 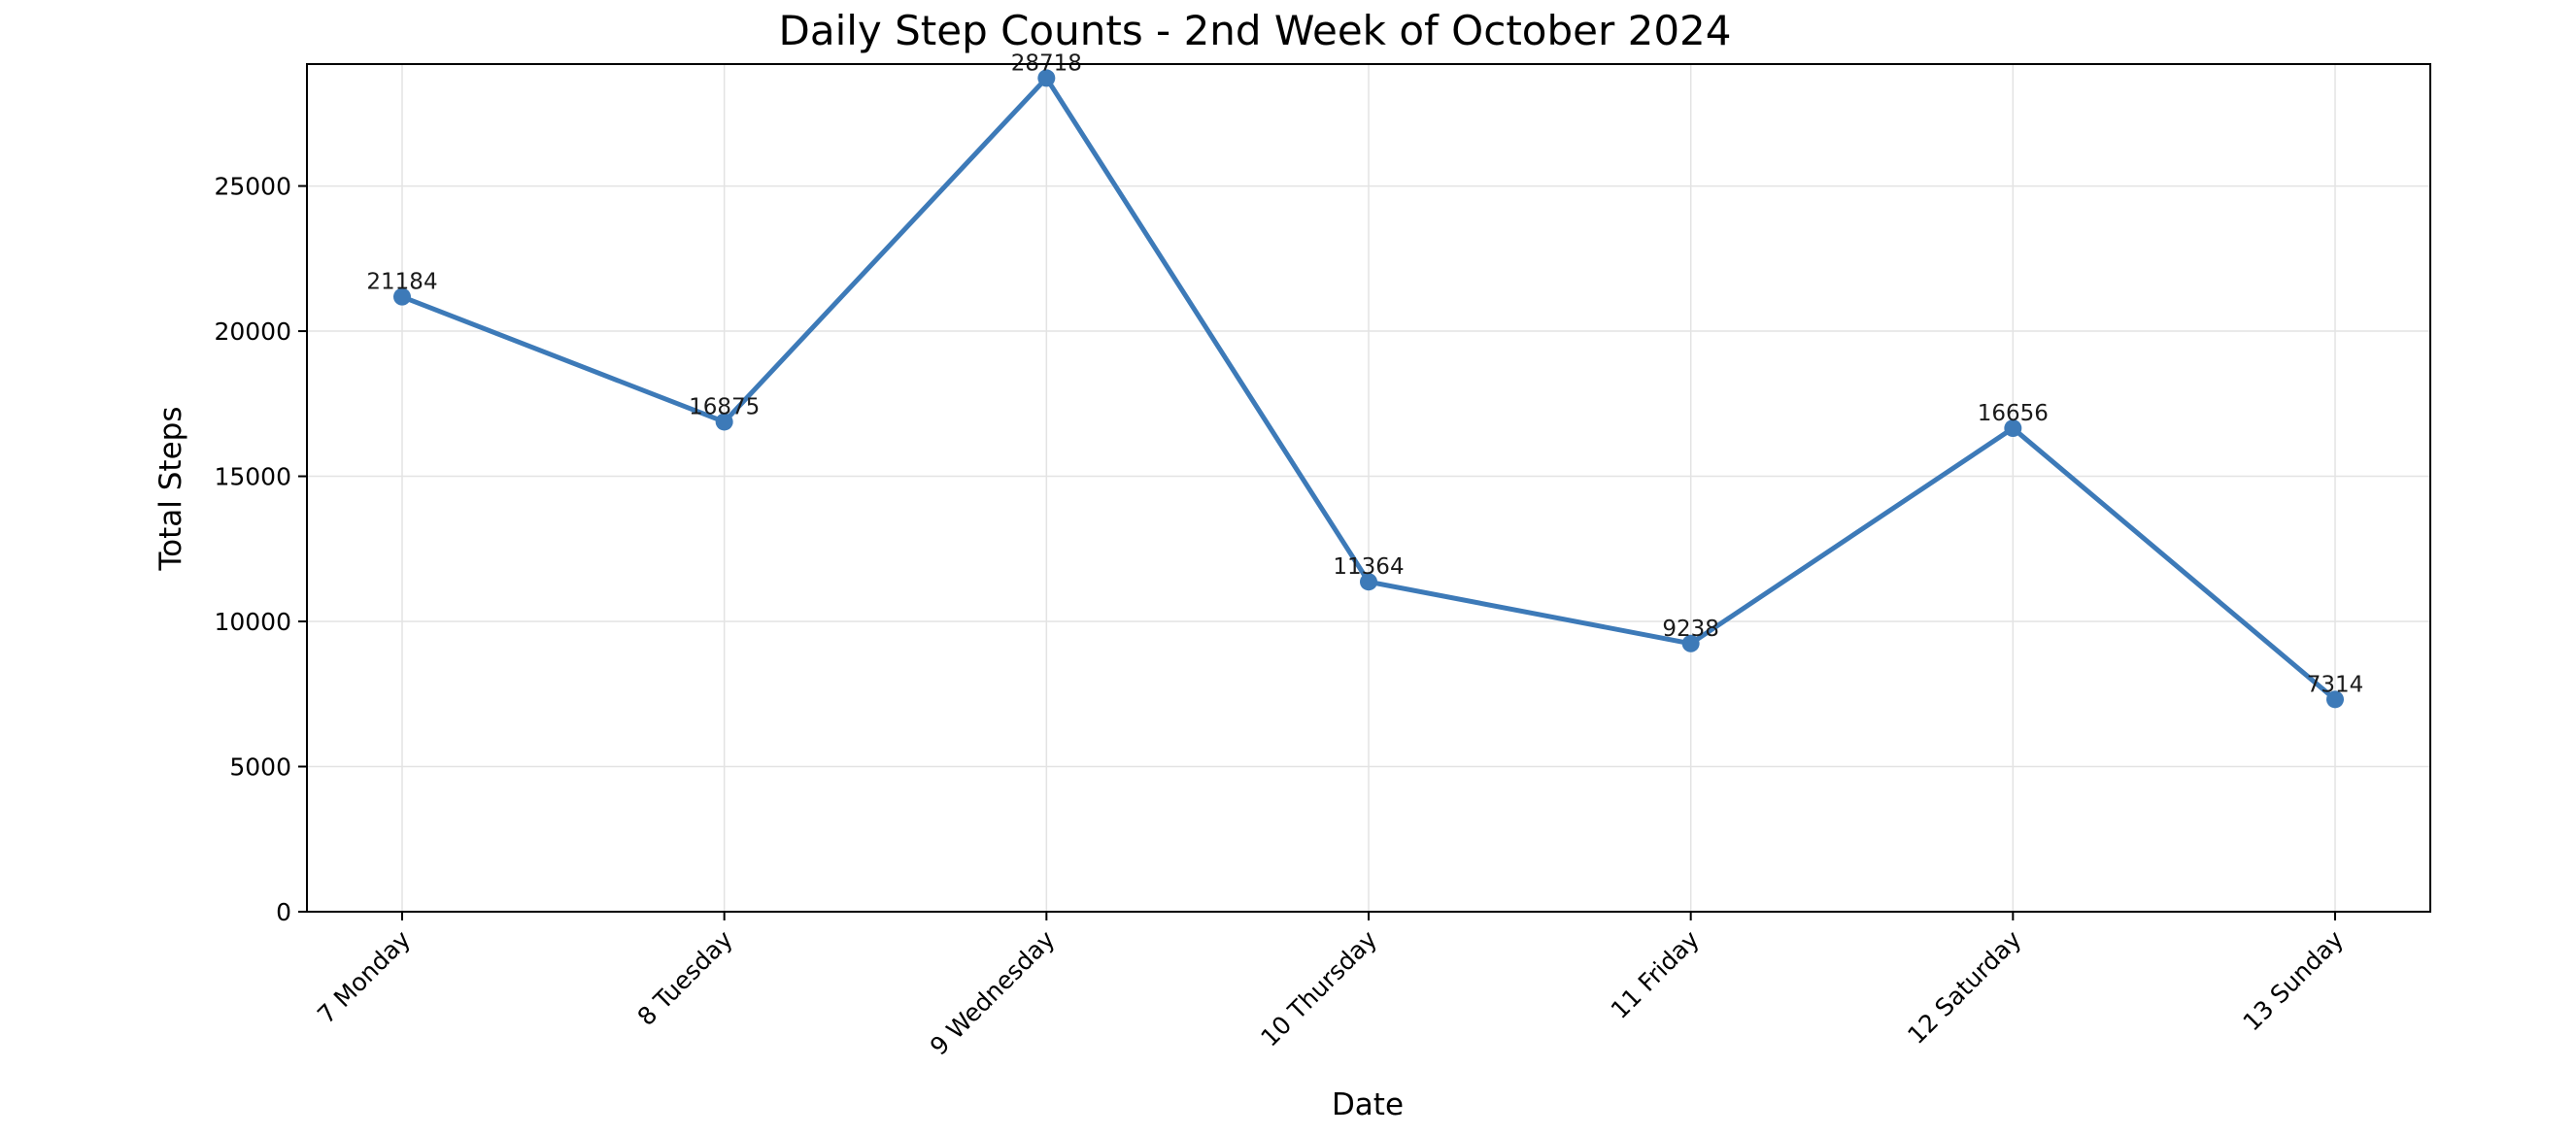 I want to click on data-label: 21184, so click(x=401, y=282).